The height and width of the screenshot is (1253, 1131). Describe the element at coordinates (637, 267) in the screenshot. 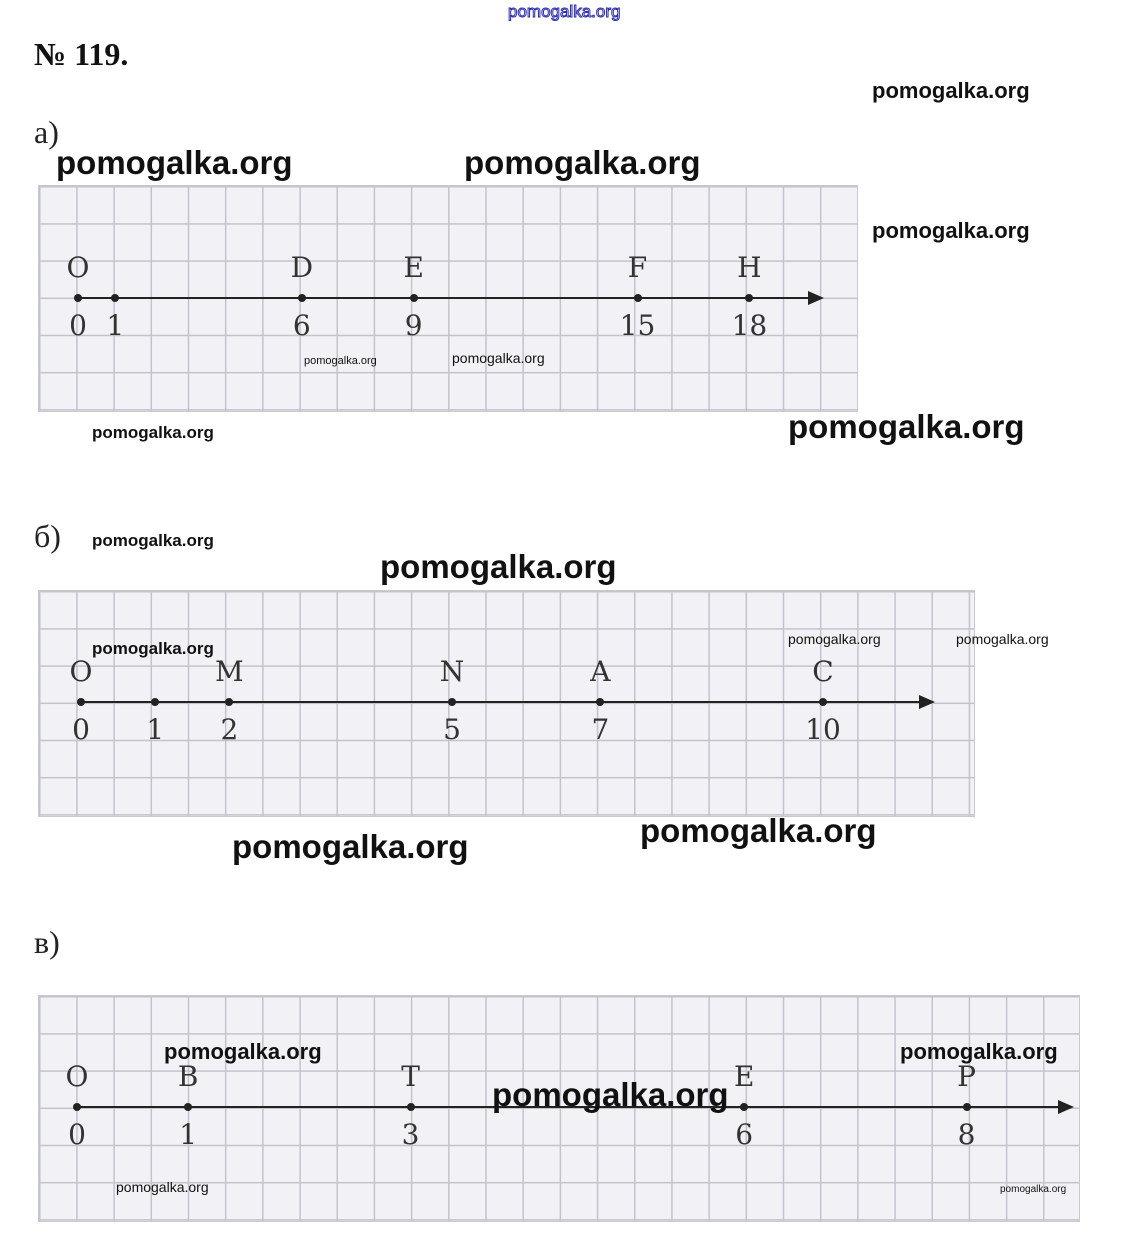

I see `point-letter: F` at that location.